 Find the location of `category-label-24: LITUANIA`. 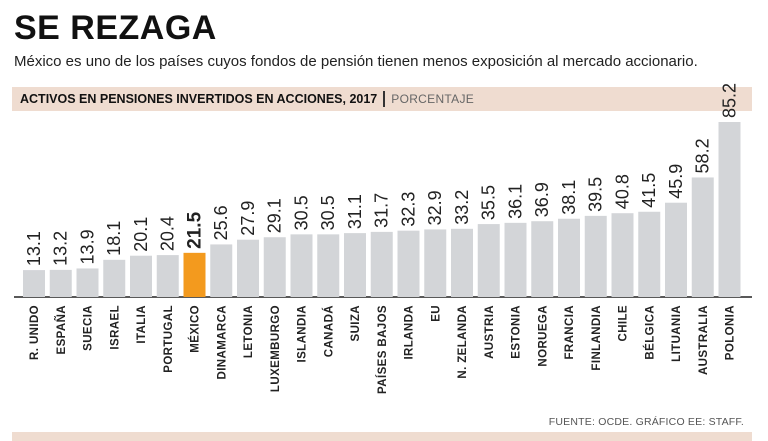

category-label-24: LITUANIA is located at coordinates (677, 333).